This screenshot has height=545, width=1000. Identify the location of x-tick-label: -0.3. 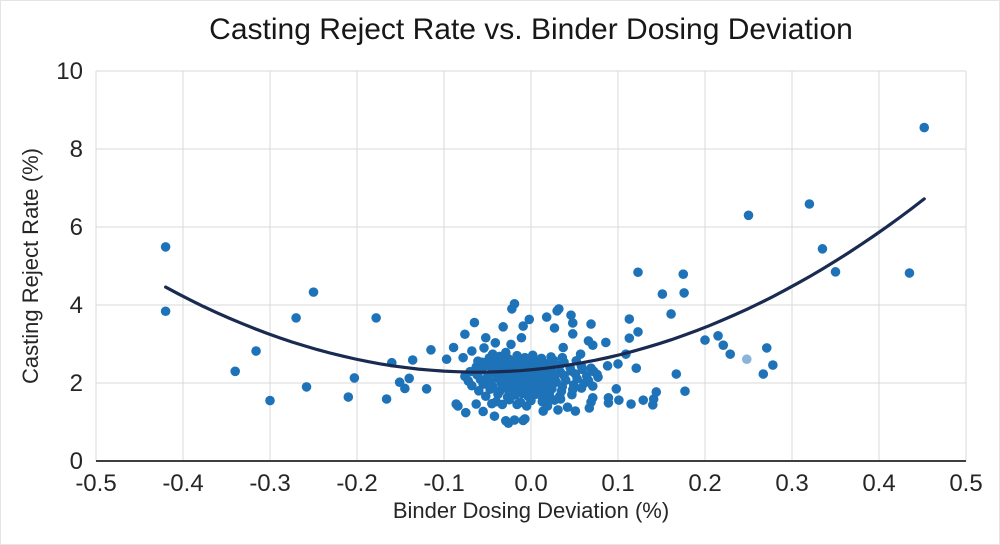
(269, 483).